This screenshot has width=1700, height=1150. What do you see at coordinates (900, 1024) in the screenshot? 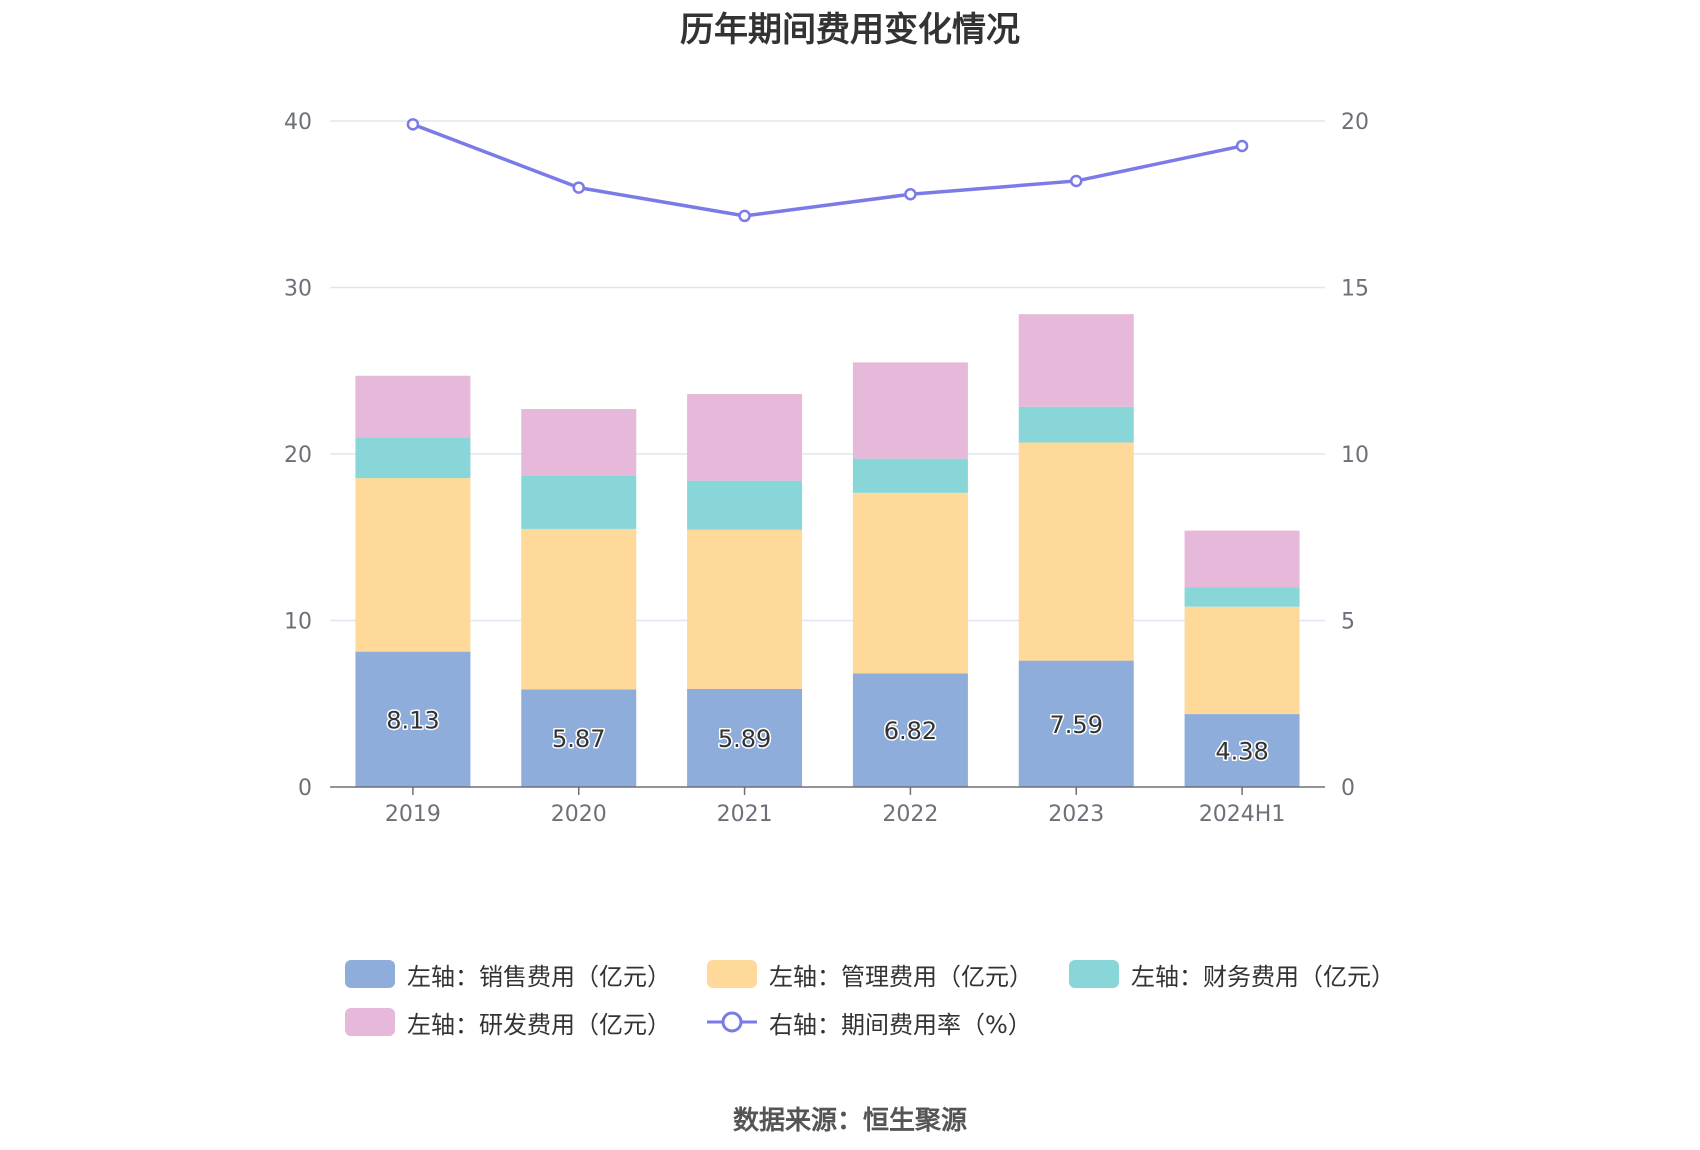
I see `legend-label-rate: 右轴：期间费用率（%）` at bounding box center [900, 1024].